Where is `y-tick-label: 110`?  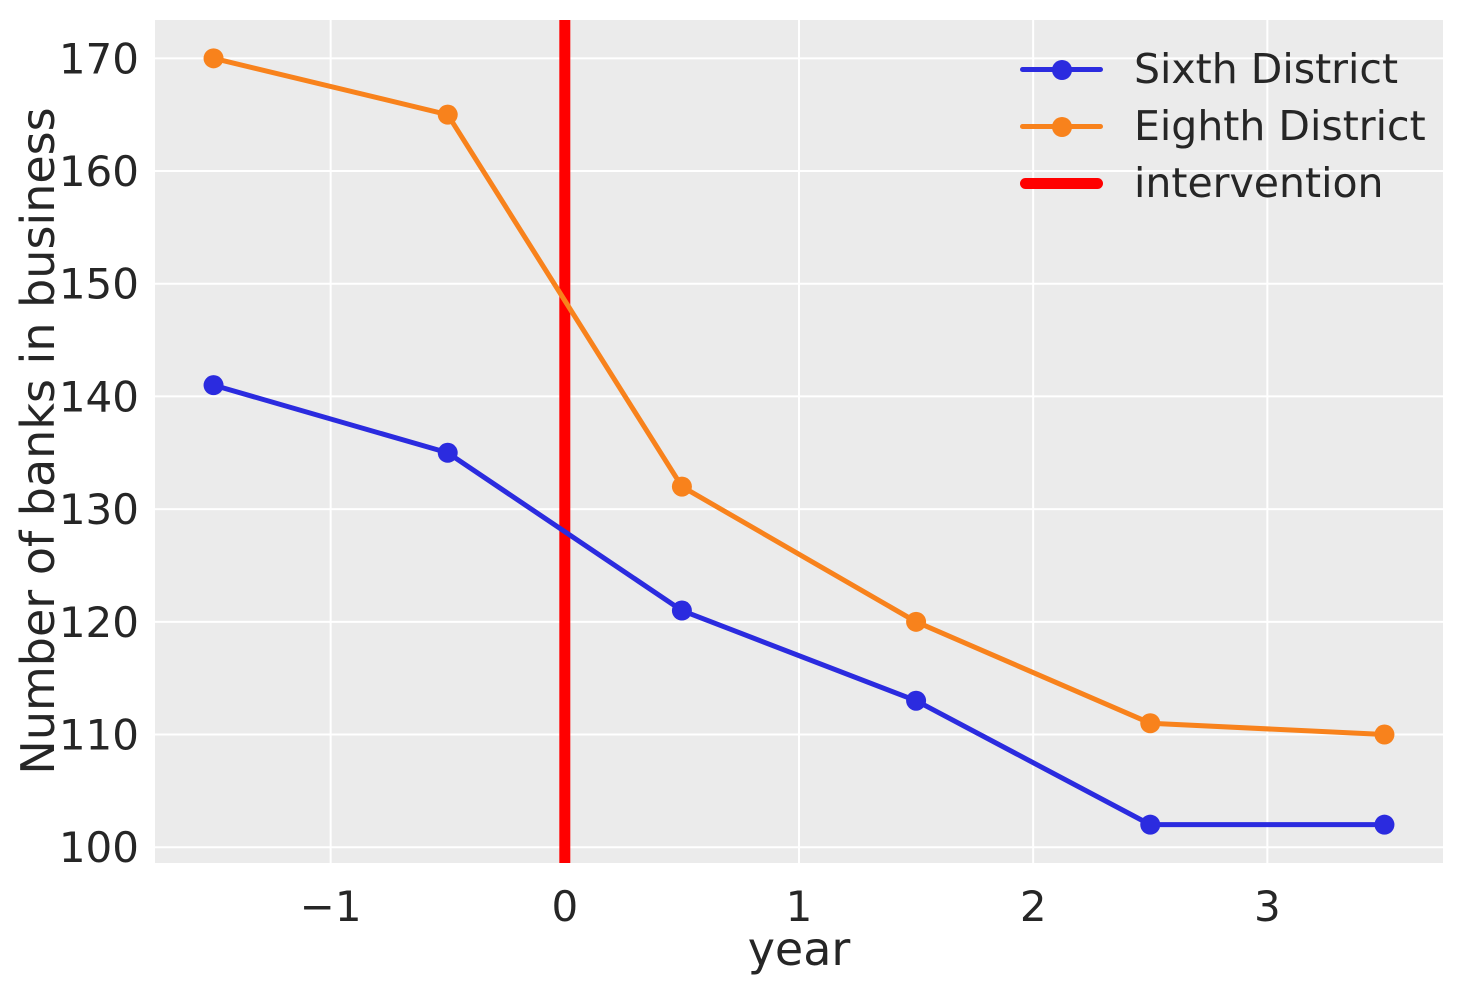 y-tick-label: 110 is located at coordinates (99, 735).